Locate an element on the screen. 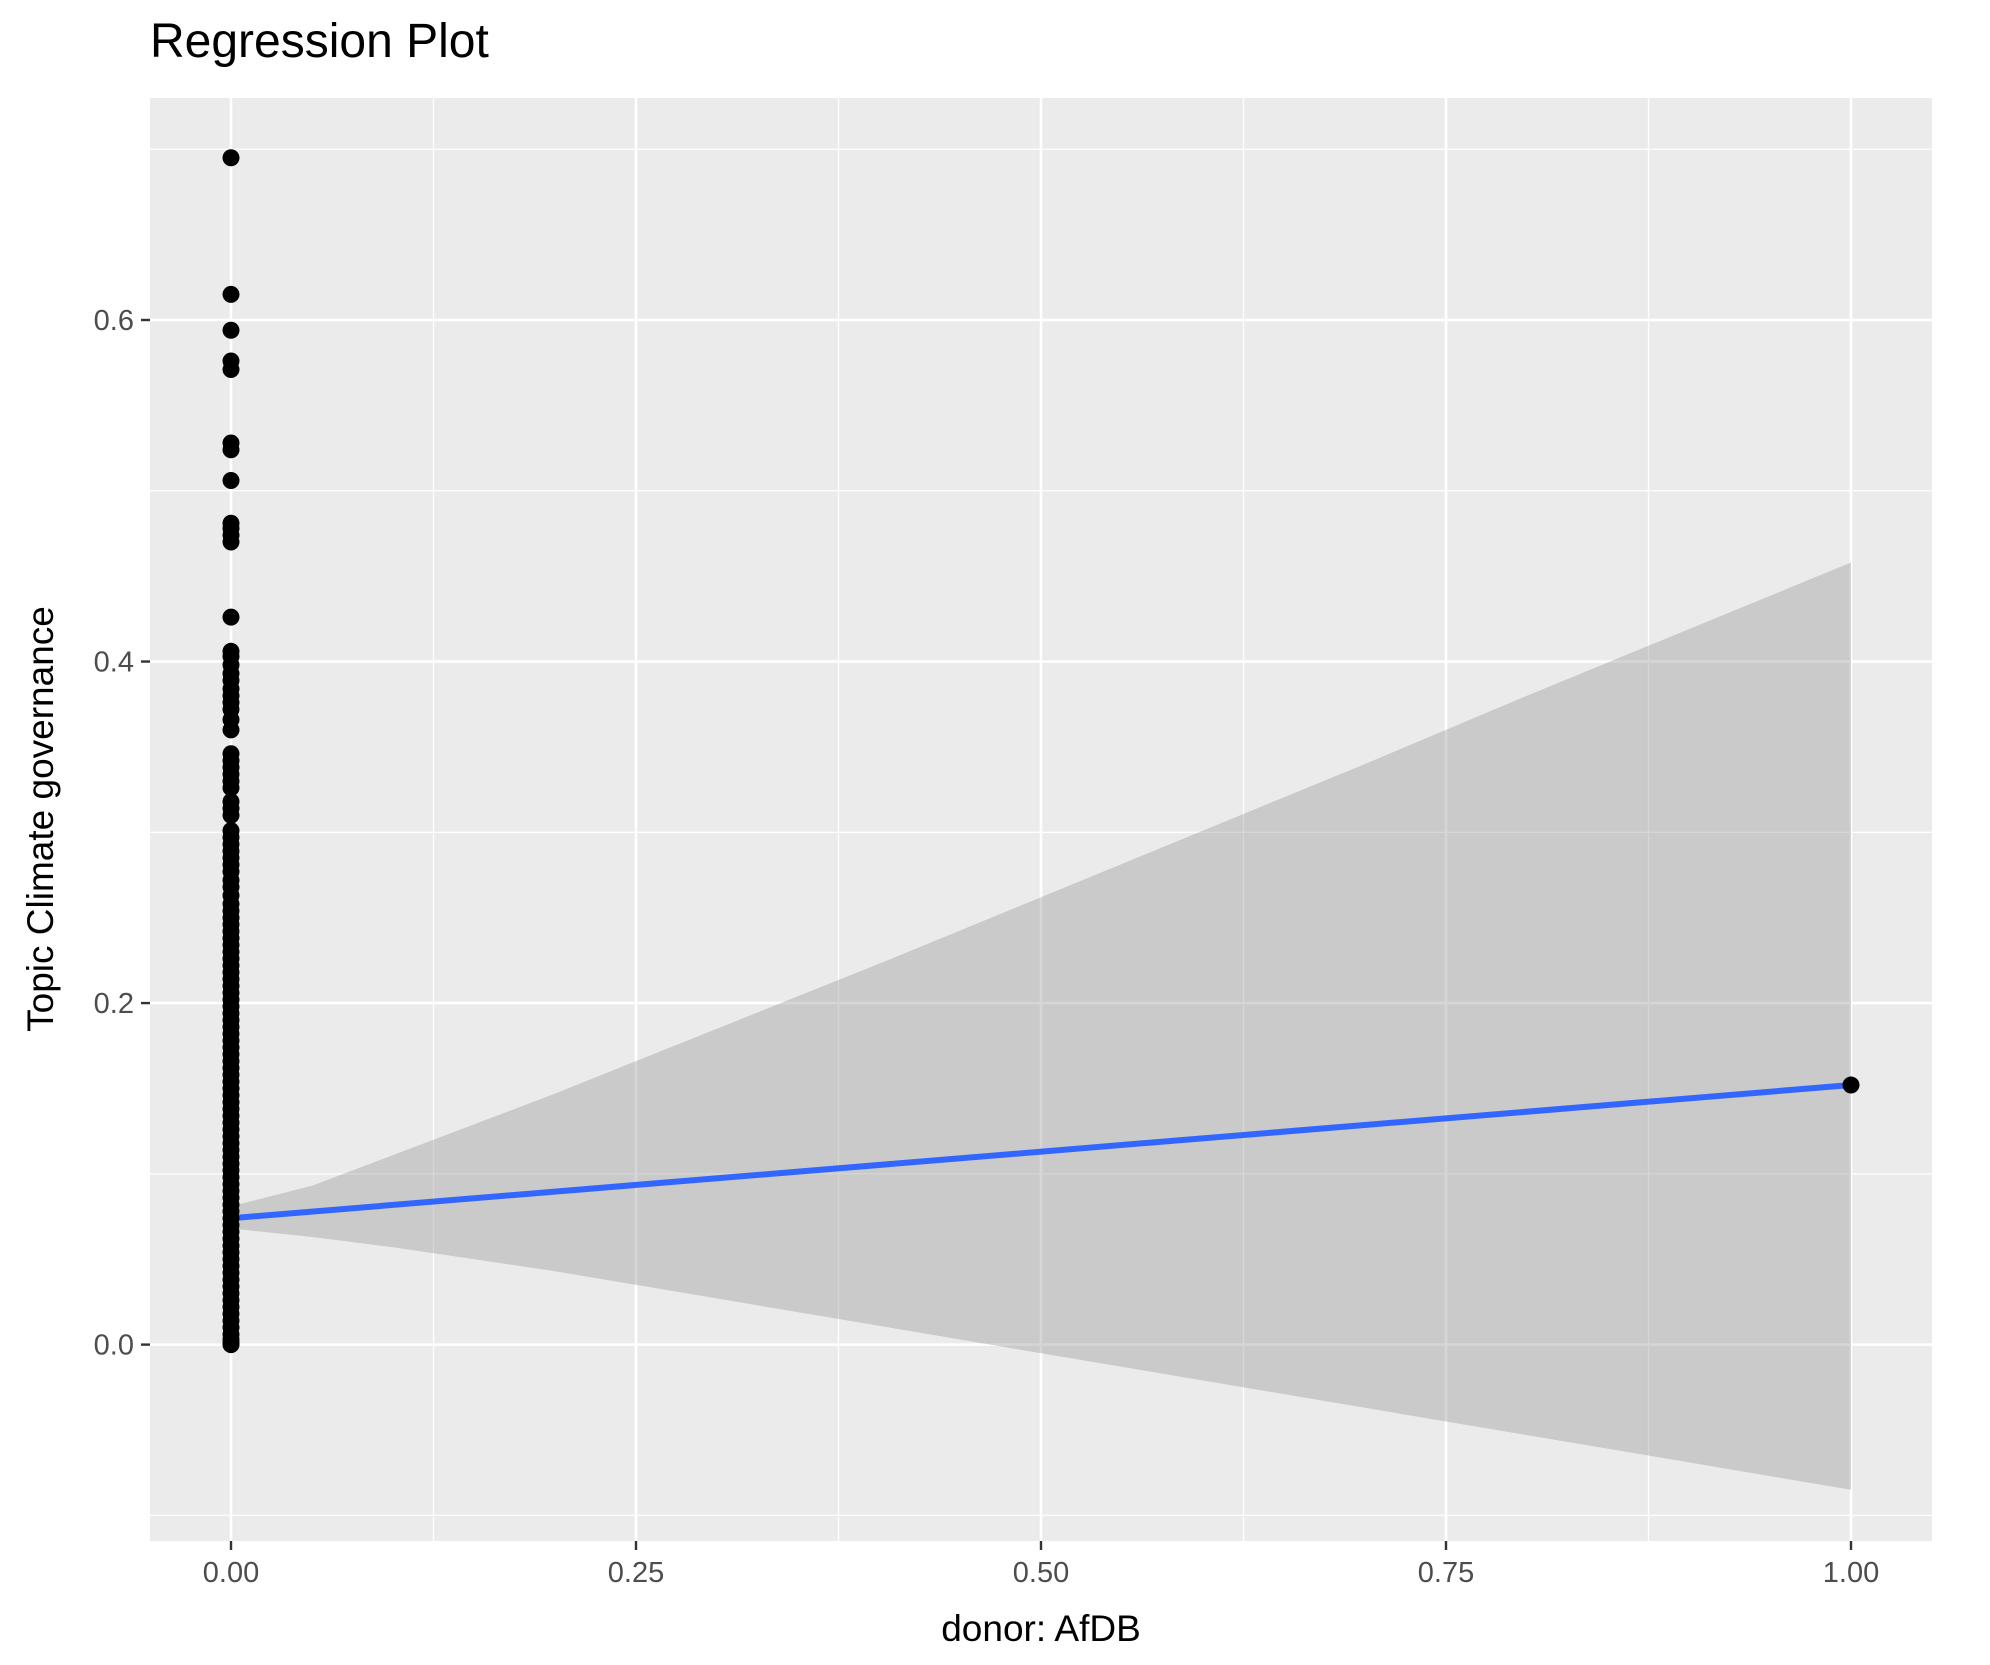 This screenshot has width=1990, height=1665. y-axis-title: Topic Climate governance is located at coordinates (40, 819).